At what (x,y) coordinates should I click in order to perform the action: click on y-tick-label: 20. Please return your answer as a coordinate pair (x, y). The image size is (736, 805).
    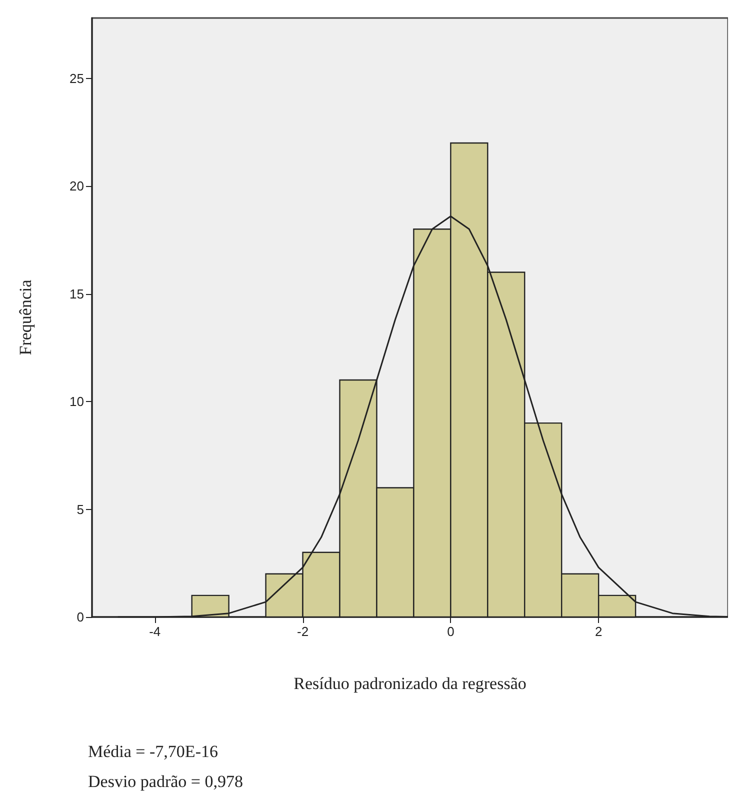
    Looking at the image, I should click on (77, 186).